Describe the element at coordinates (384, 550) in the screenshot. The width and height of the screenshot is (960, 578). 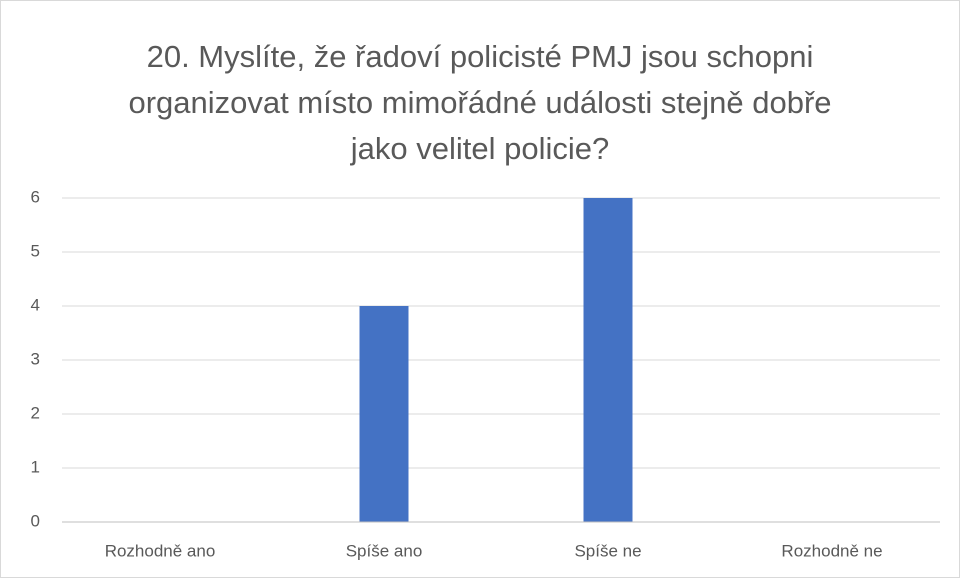
I see `x-tick-label: Spíše ano` at that location.